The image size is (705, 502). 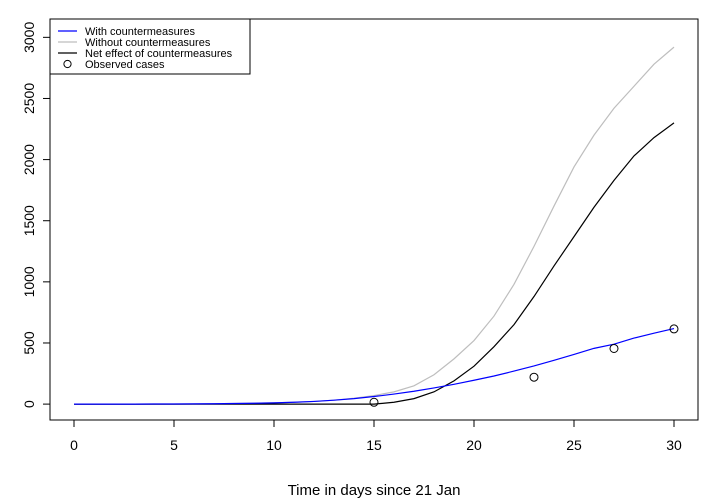 I want to click on legend-entry: Observed cases, so click(x=125, y=65).